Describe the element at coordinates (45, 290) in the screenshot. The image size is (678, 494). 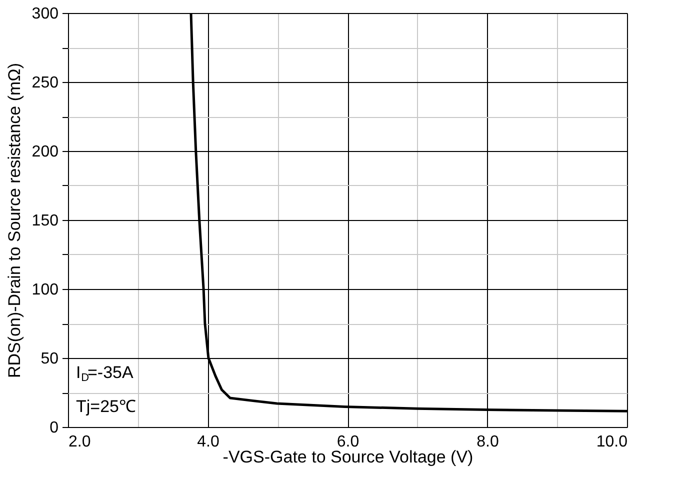
I see `y-tick-label: 100` at that location.